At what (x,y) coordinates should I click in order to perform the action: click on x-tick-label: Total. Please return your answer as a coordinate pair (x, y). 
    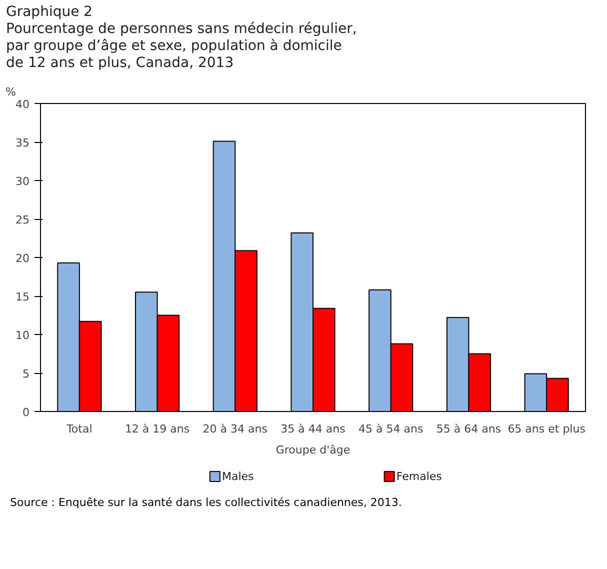
    Looking at the image, I should click on (79, 429).